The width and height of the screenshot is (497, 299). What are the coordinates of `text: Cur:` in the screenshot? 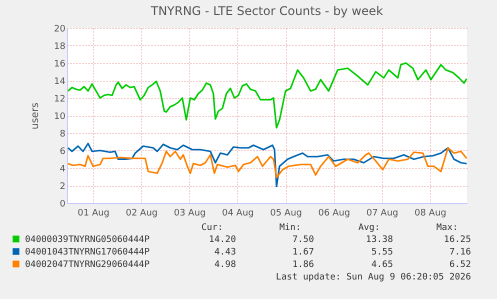 It's located at (212, 228).